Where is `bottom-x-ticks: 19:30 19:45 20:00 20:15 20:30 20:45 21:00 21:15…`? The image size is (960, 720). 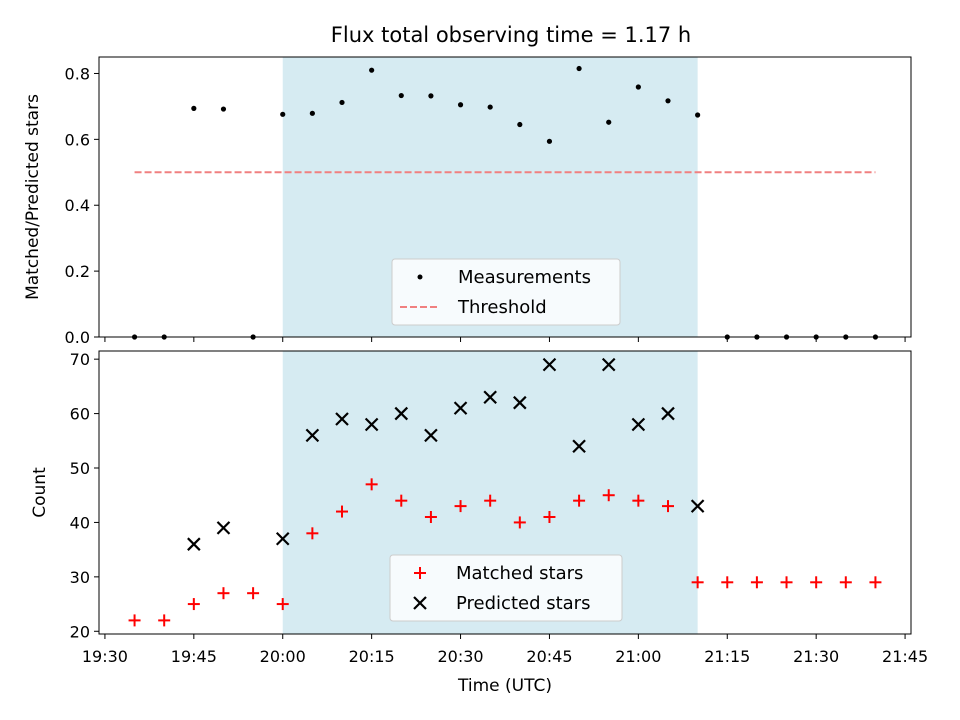 bottom-x-ticks: 19:30 19:45 20:00 20:15 20:30 20:45 21:00 21:15… is located at coordinates (505, 650).